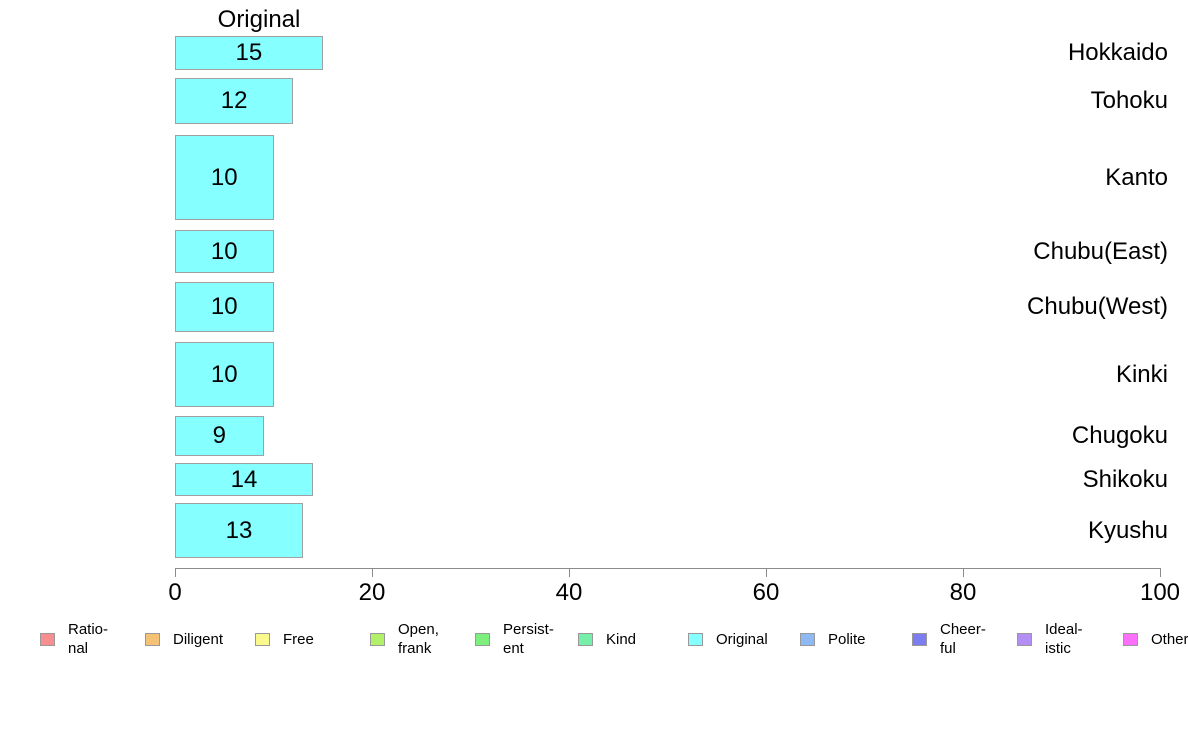 Image resolution: width=1188 pixels, height=736 pixels. I want to click on bar-value-label: 9, so click(219, 435).